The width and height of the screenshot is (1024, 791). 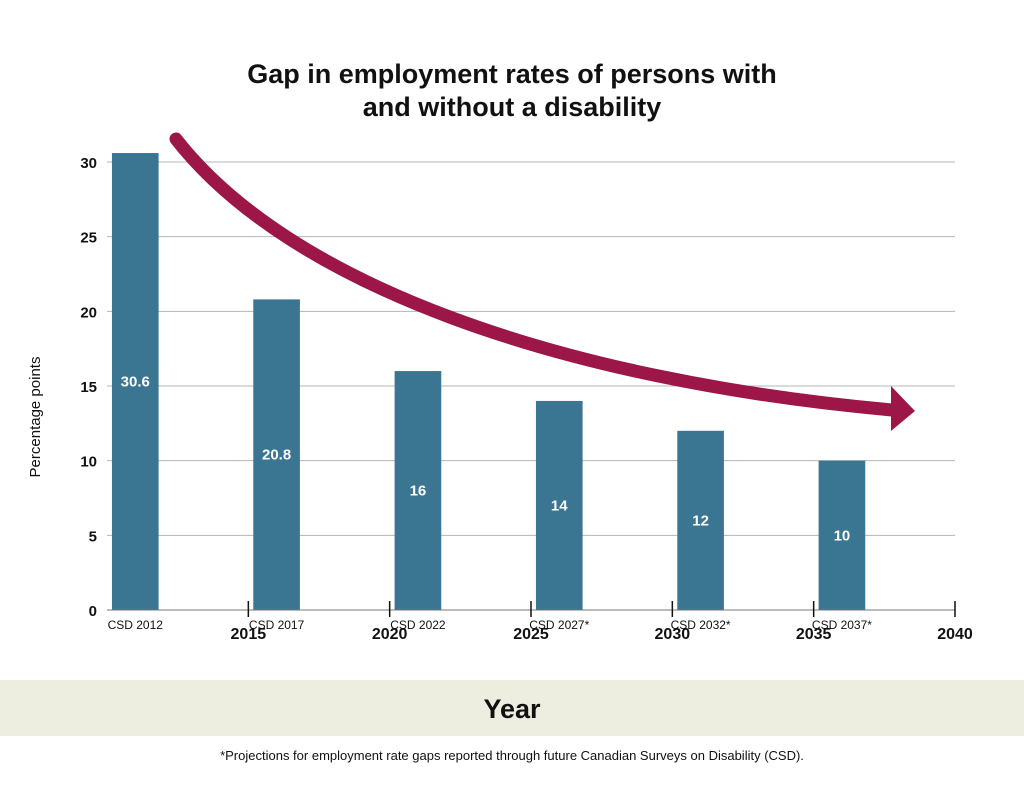 What do you see at coordinates (88, 238) in the screenshot?
I see `y-tick-label-25: 25` at bounding box center [88, 238].